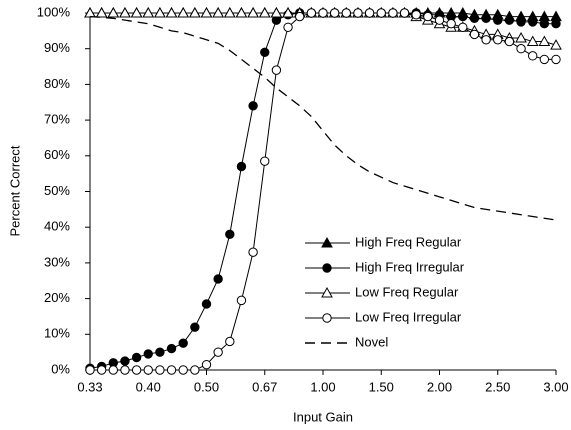 Image resolution: width=571 pixels, height=430 pixels. Describe the element at coordinates (57, 190) in the screenshot. I see `y-tick-label: 50%` at that location.